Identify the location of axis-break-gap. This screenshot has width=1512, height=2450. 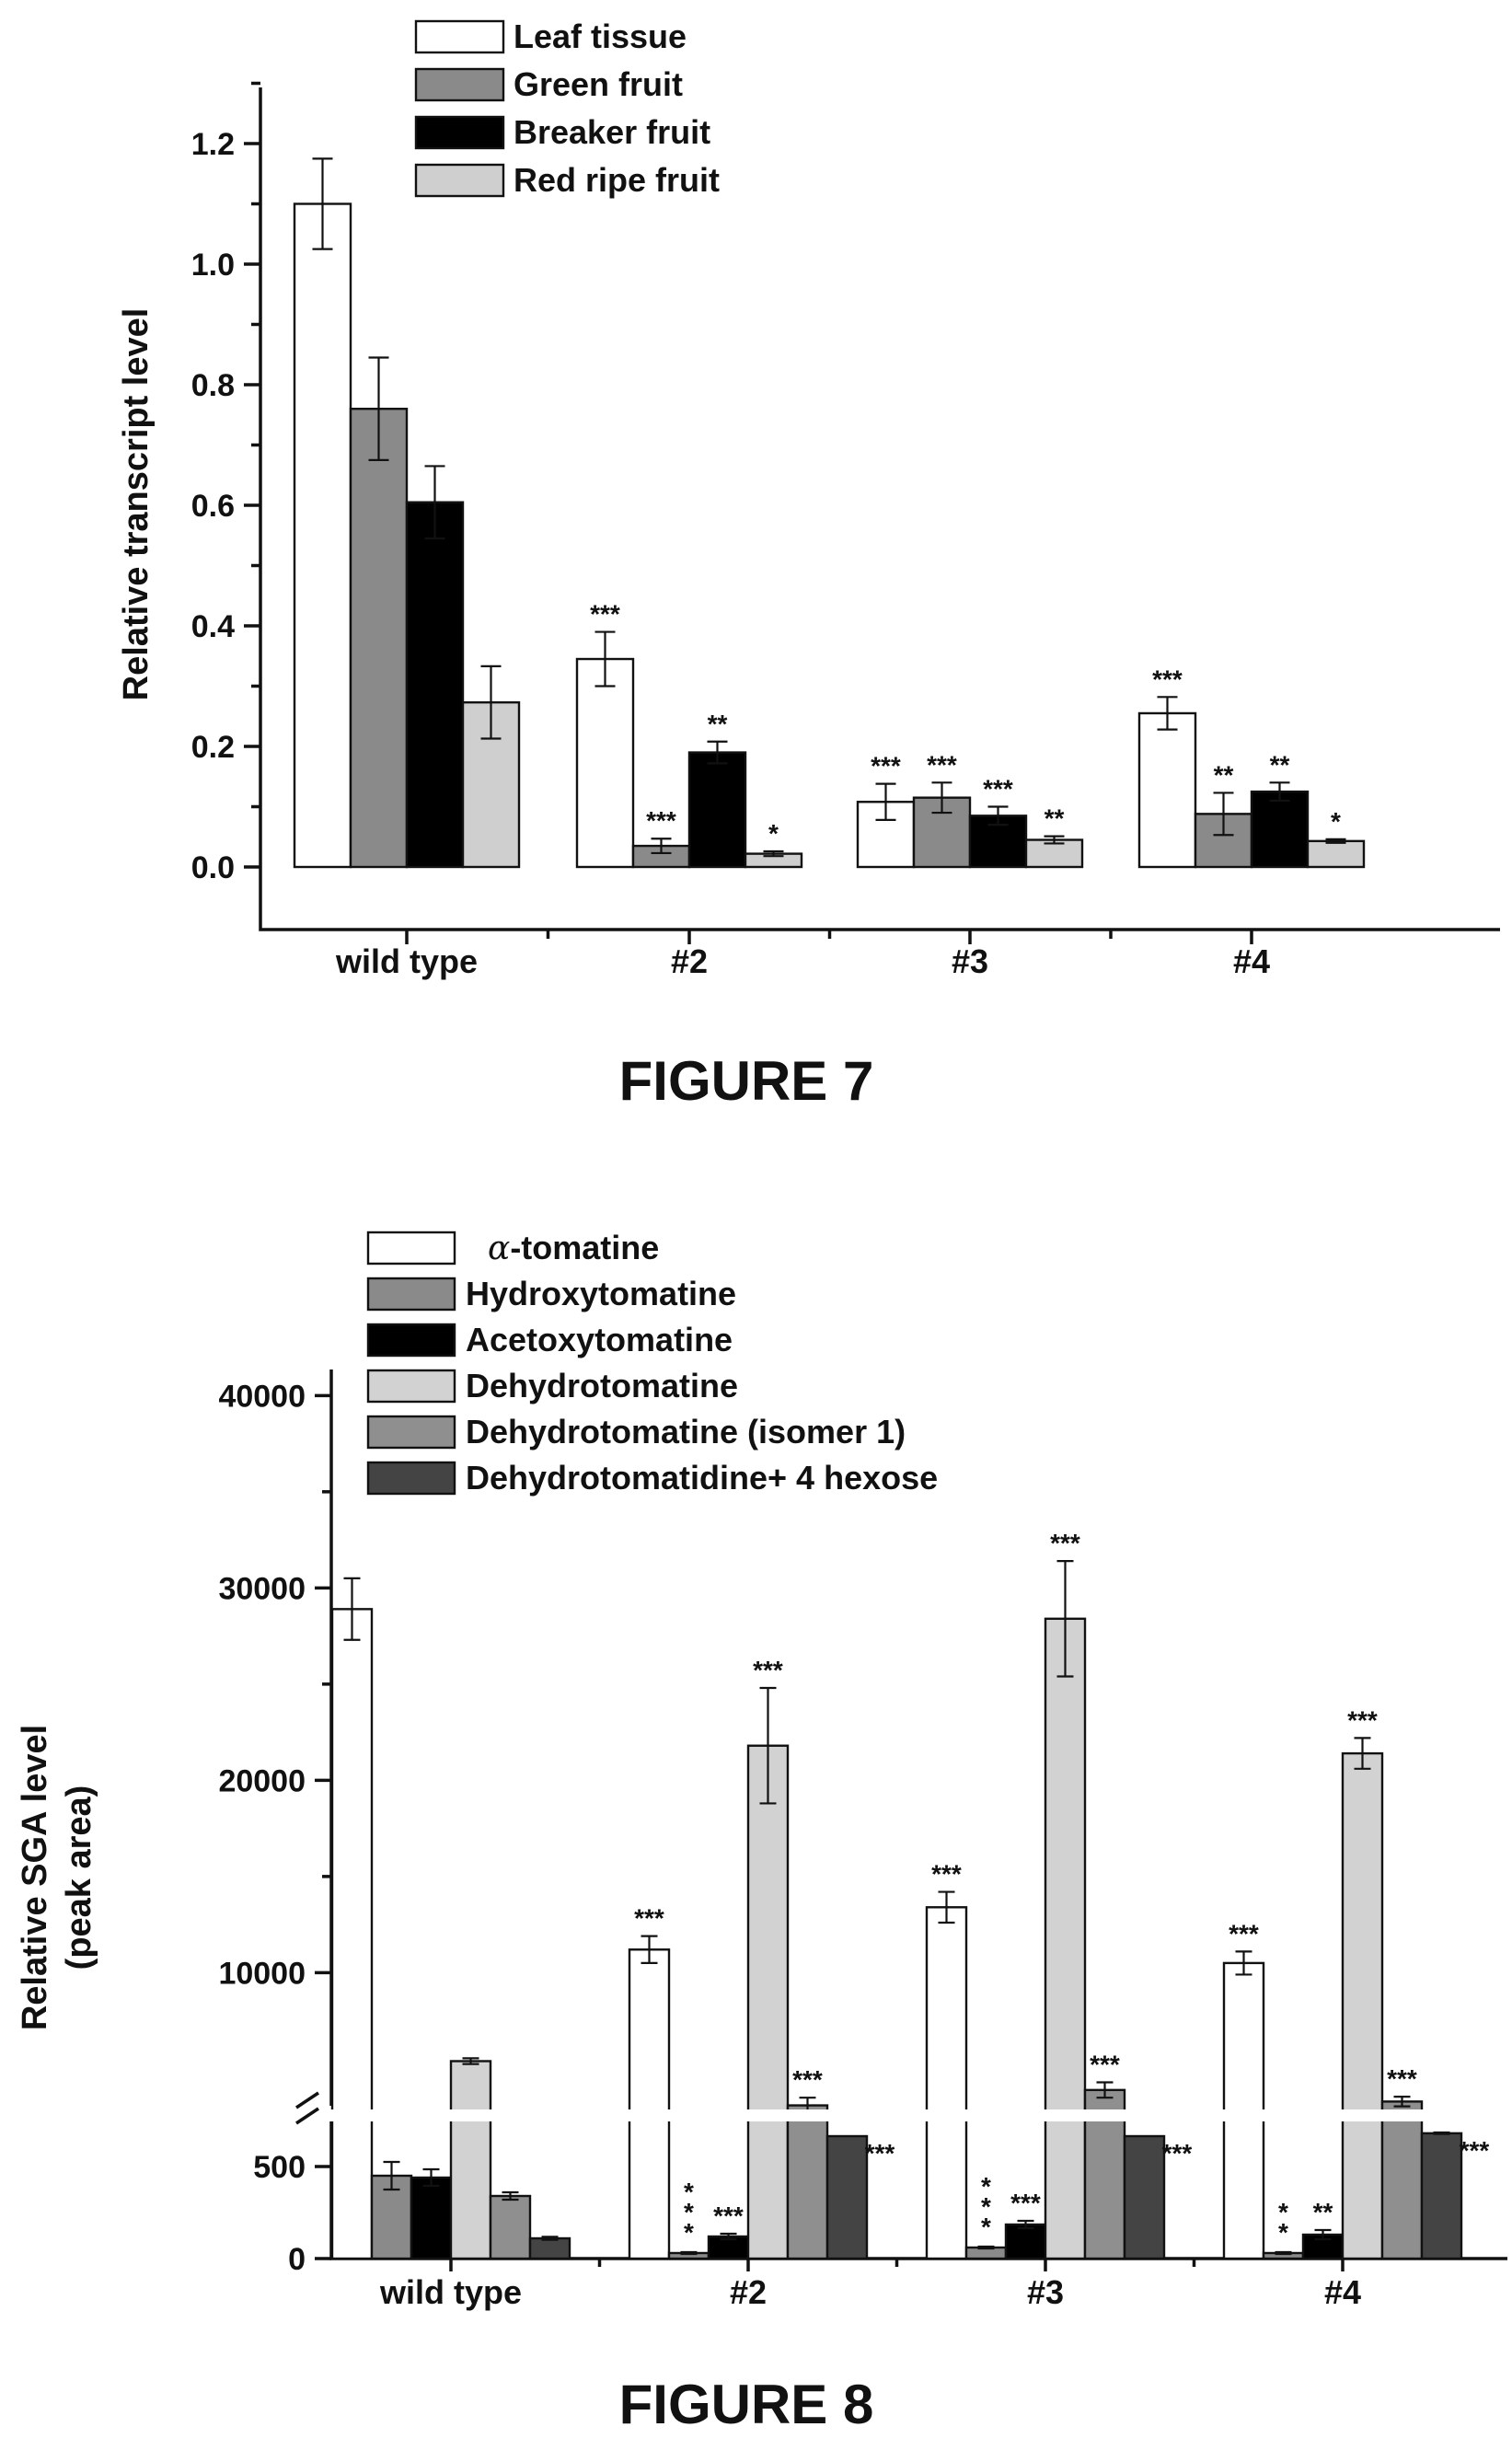
(901, 2115).